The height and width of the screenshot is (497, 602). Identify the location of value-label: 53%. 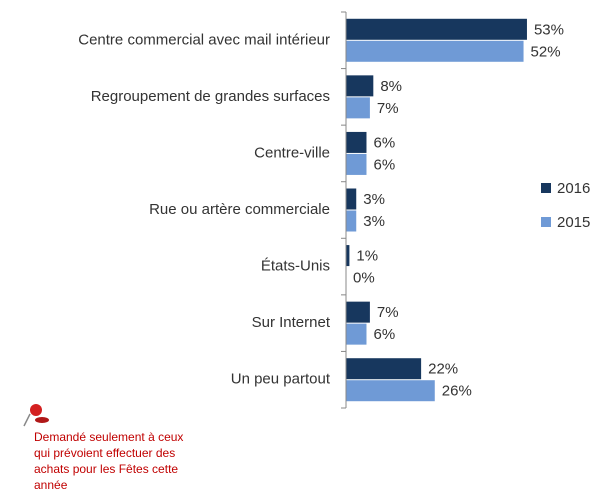
(549, 29).